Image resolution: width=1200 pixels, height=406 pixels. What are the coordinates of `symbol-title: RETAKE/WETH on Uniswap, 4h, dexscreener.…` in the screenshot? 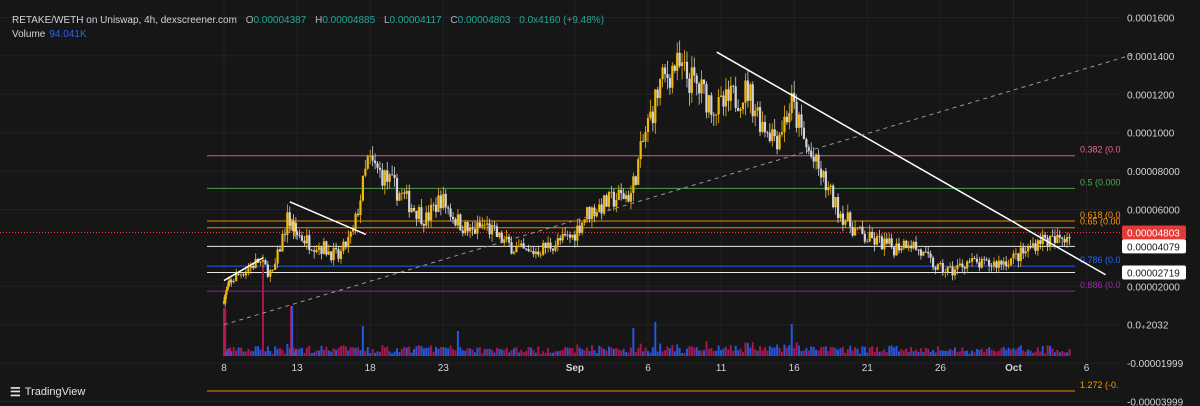 It's located at (124, 20).